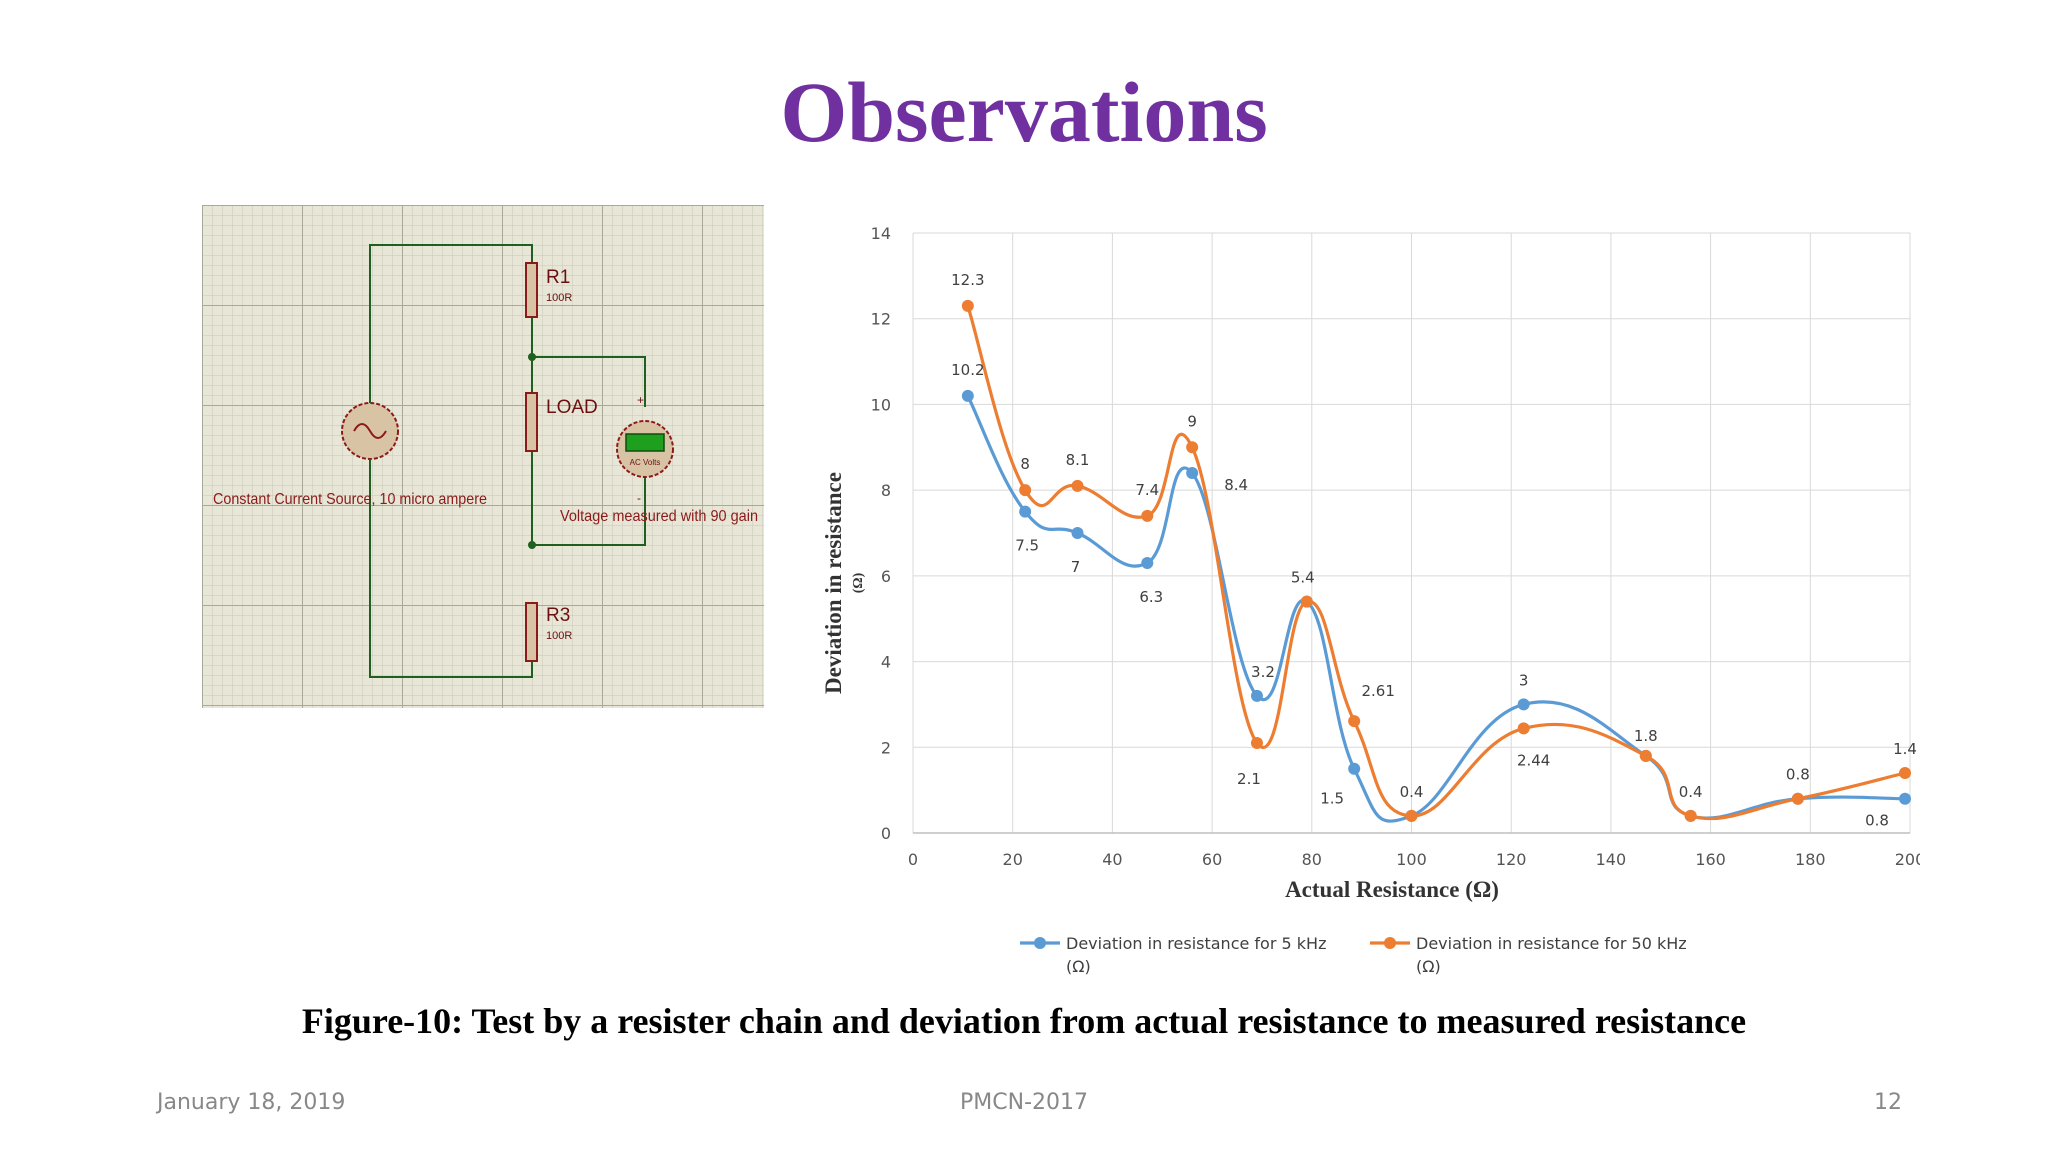 This screenshot has height=1152, width=2048. What do you see at coordinates (350, 499) in the screenshot?
I see `source-label: Constant Current Source, 10 micro ampere` at bounding box center [350, 499].